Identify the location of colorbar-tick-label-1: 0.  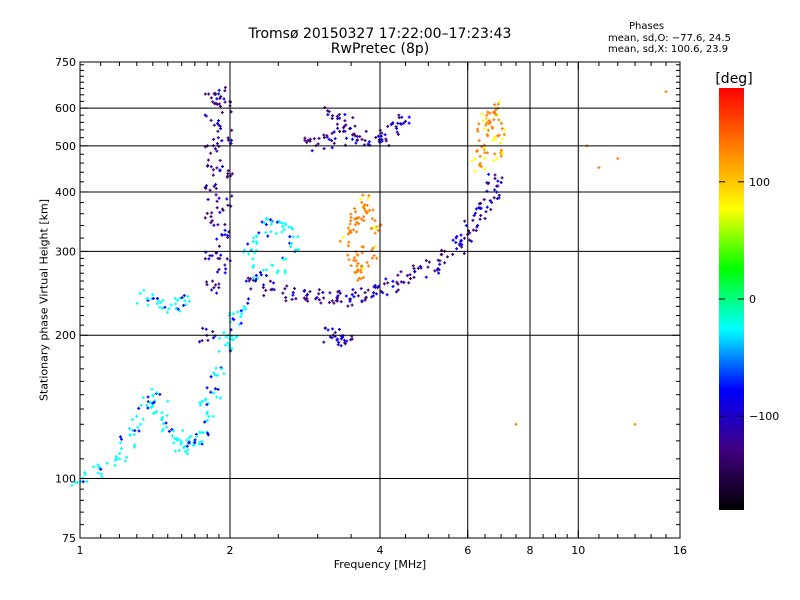
(752, 299).